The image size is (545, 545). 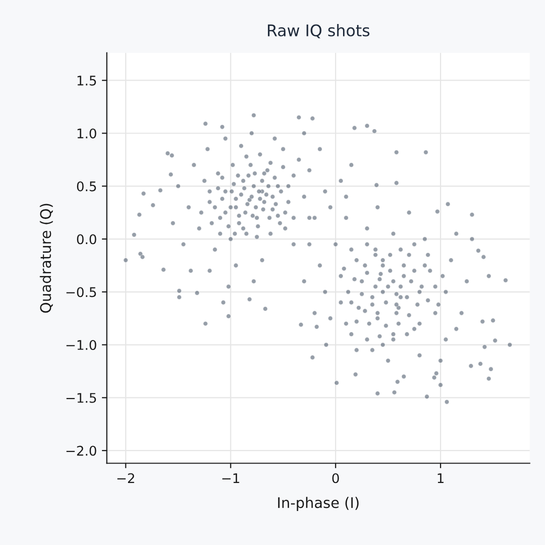 What do you see at coordinates (319, 31) in the screenshot?
I see `chart-title: Raw IQ shots` at bounding box center [319, 31].